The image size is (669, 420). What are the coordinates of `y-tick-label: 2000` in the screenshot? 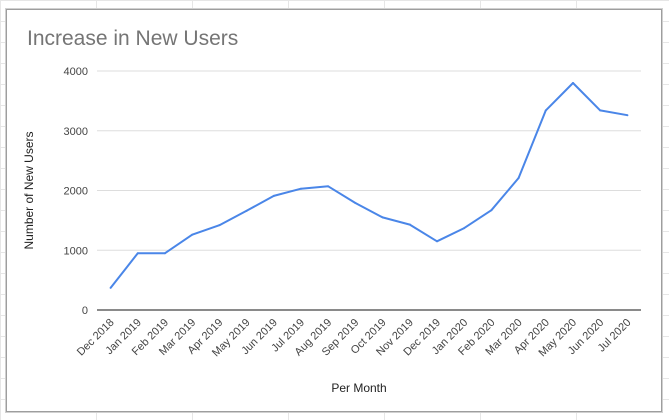 It's located at (76, 192).